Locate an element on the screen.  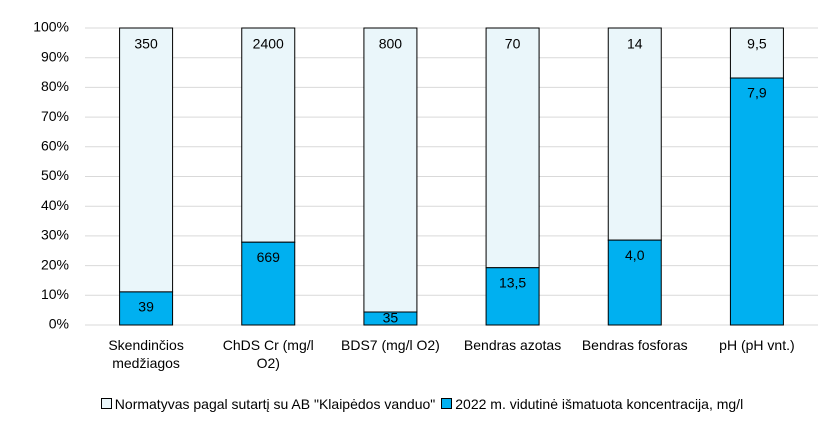
data-label: 800 is located at coordinates (391, 44).